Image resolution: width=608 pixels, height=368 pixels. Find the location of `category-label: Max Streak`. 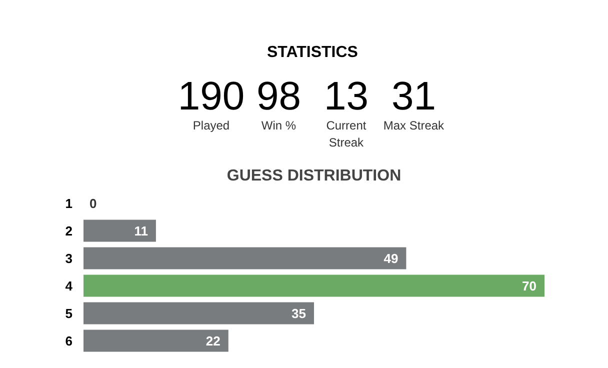

category-label: Max Streak is located at coordinates (414, 125).